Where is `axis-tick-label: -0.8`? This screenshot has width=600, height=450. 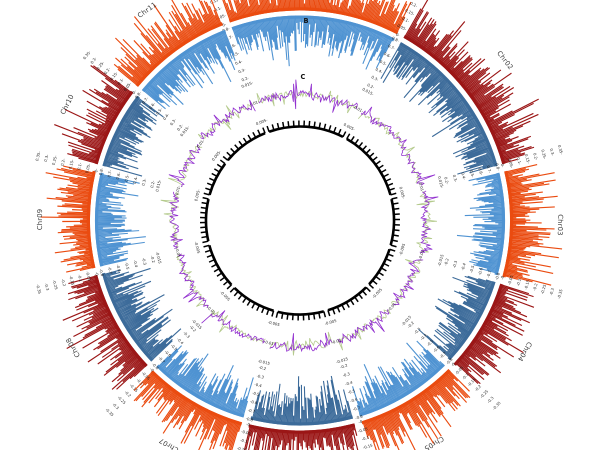
axis-tick-label: -0.8 is located at coordinates (359, 416).